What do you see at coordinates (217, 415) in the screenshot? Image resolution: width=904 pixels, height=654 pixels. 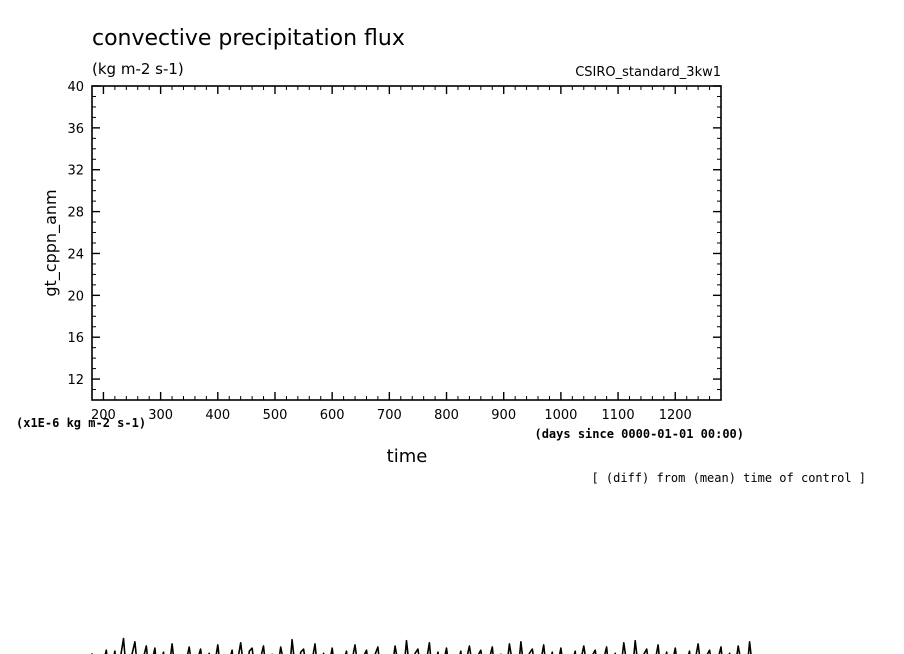 I see `x-tick-label: 400` at bounding box center [217, 415].